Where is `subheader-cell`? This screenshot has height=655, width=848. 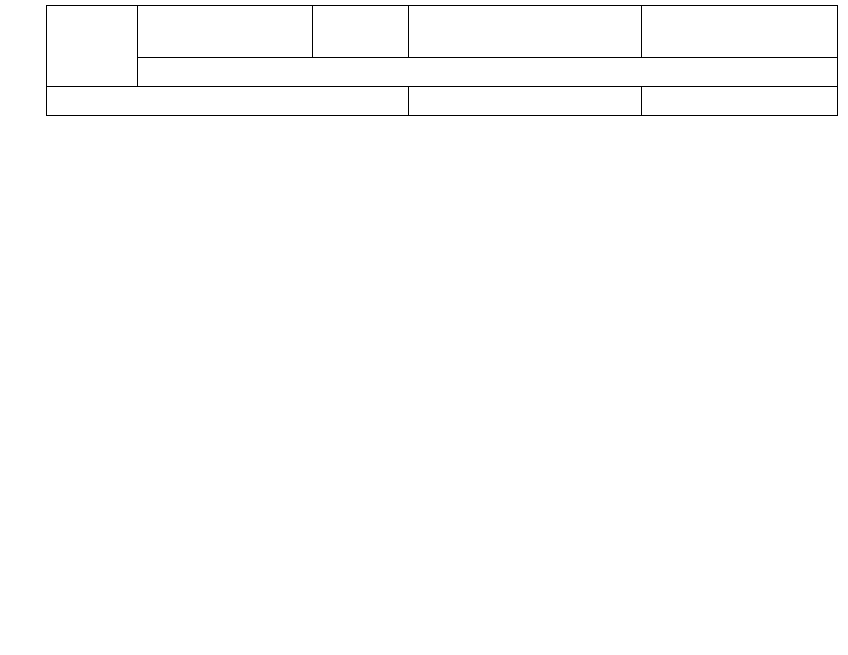
subheader-cell is located at coordinates (487, 72).